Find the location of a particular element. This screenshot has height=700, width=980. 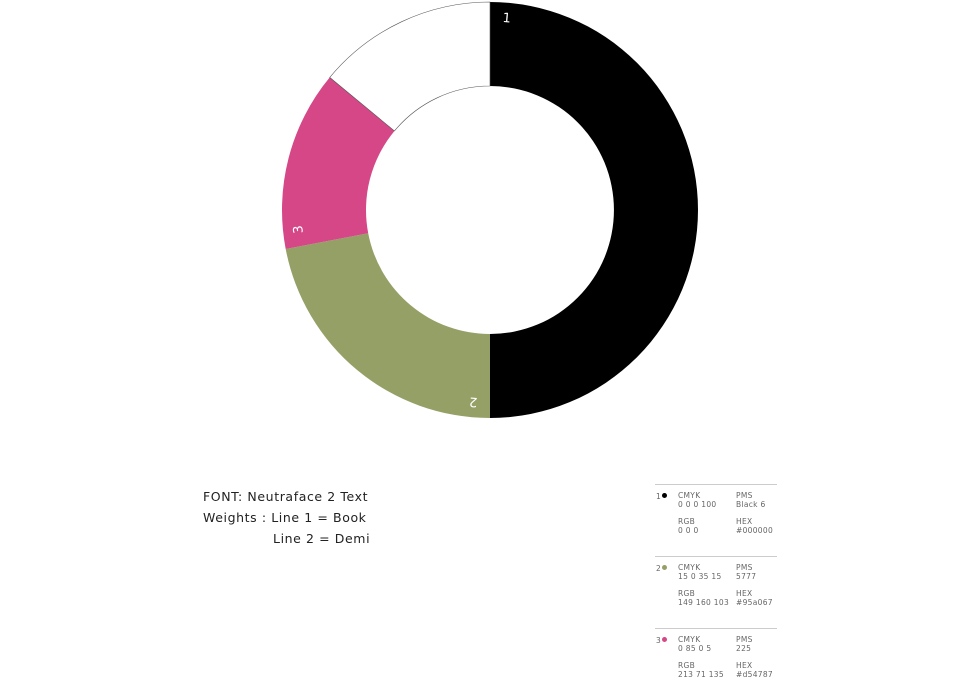

swatch-number: 1 is located at coordinates (659, 496).